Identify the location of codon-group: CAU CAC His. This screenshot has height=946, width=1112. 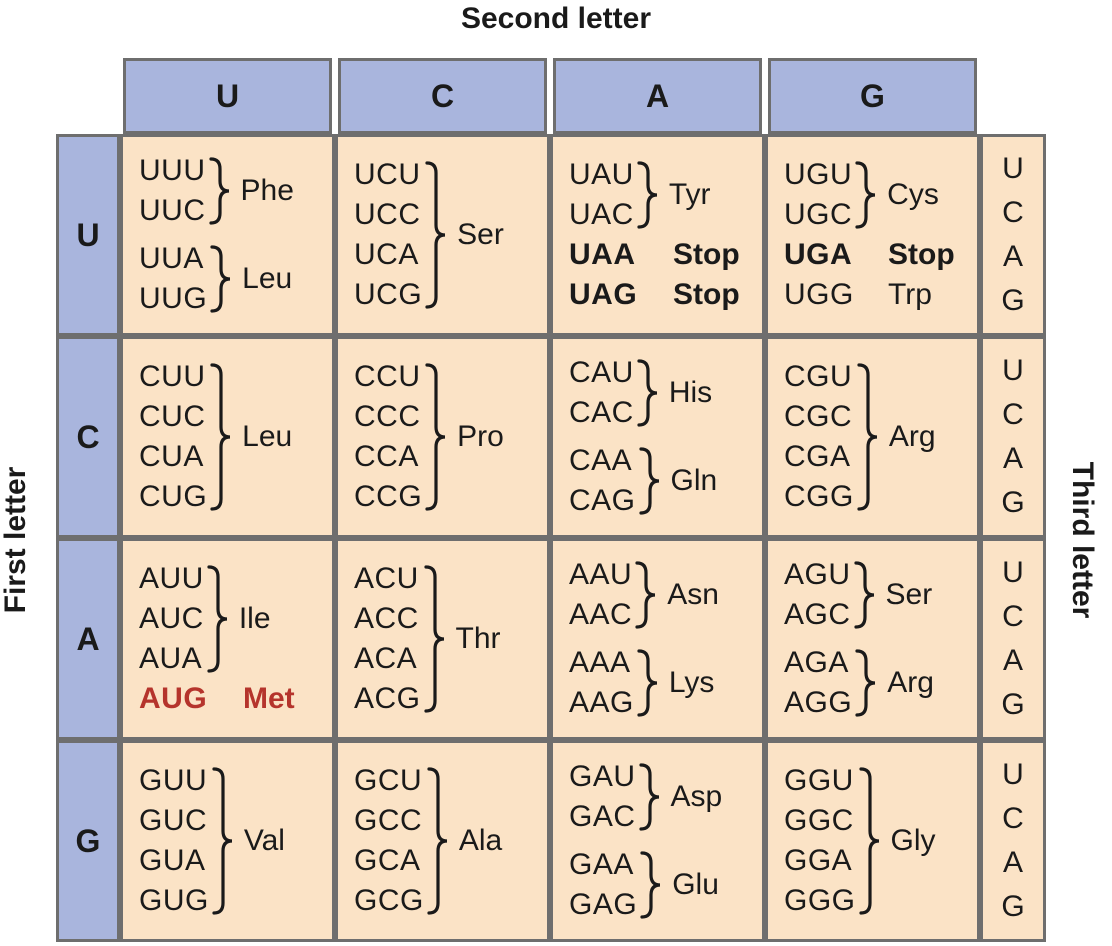
(665, 393).